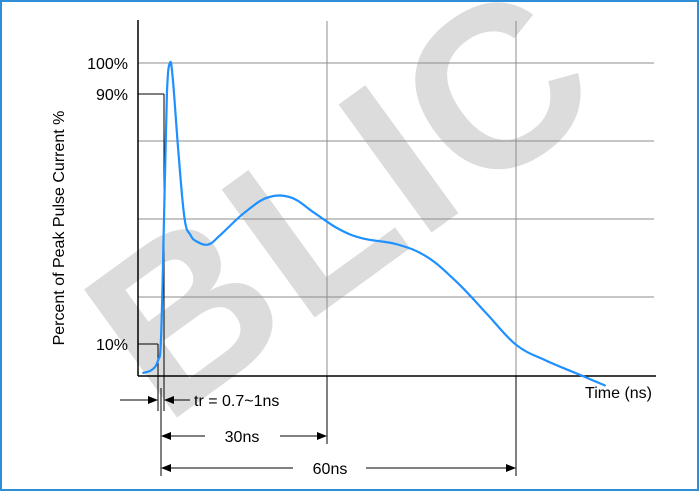 This screenshot has height=491, width=699. Describe the element at coordinates (112, 95) in the screenshot. I see `y-tick-90: 90%` at that location.